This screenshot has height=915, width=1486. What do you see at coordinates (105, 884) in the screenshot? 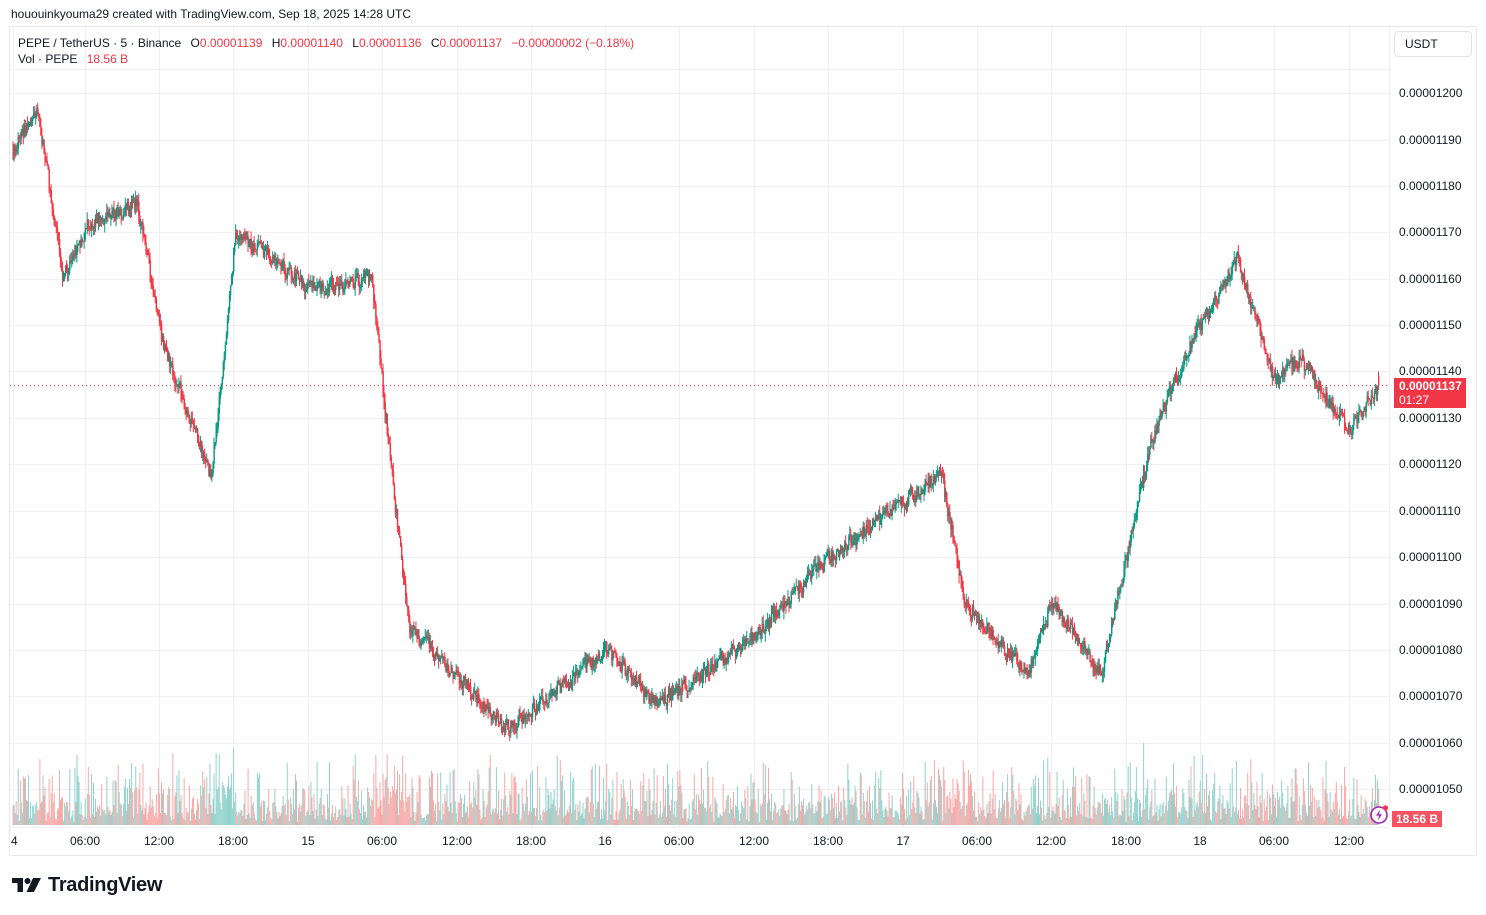
I see `tradingview-logo-text: TradingView` at bounding box center [105, 884].